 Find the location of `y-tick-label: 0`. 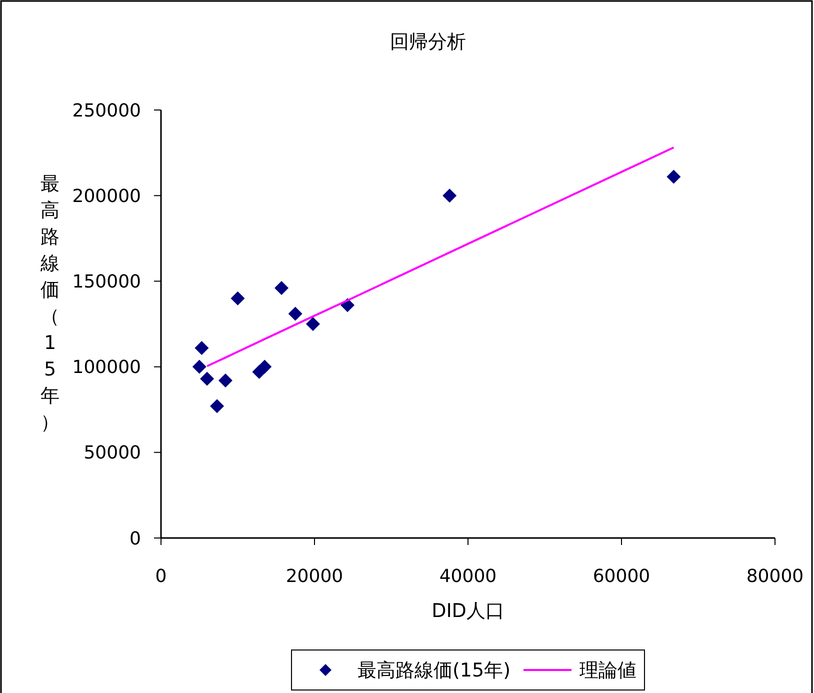

y-tick-label: 0 is located at coordinates (135, 539).